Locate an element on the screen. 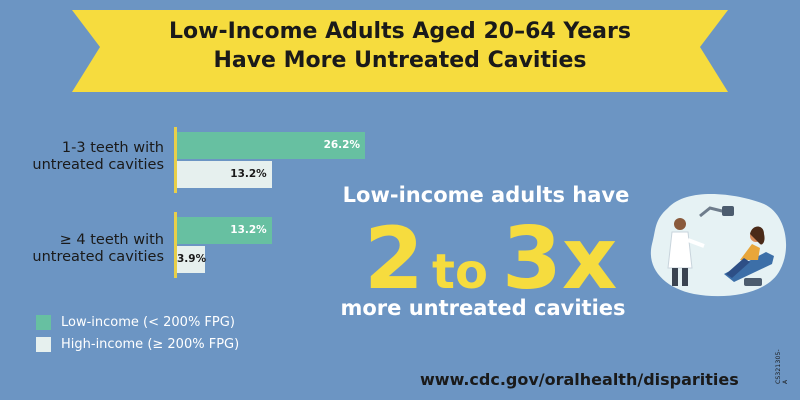 This screenshot has width=800, height=400. category-label-2: ≥ 4 teeth with untreated cavities is located at coordinates (84, 249).